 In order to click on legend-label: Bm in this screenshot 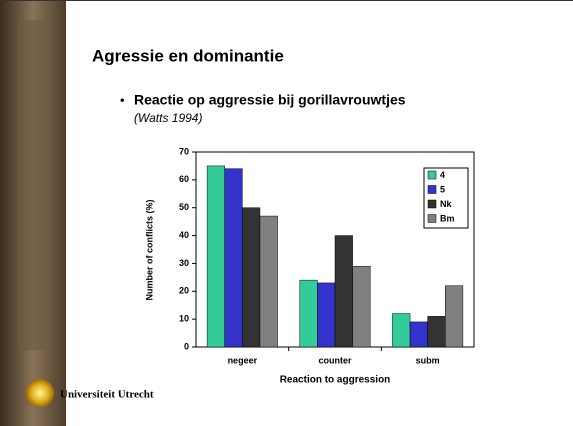, I will do `click(447, 218)`.